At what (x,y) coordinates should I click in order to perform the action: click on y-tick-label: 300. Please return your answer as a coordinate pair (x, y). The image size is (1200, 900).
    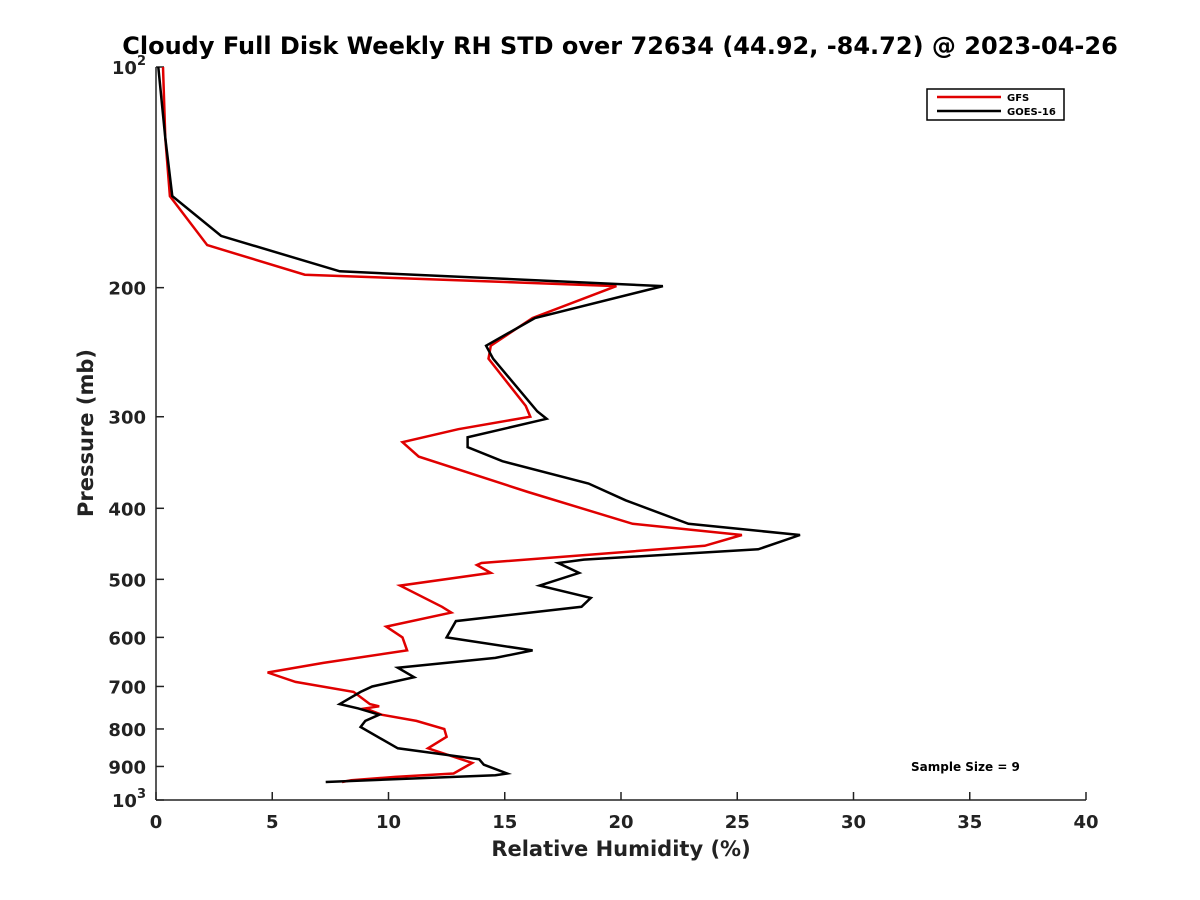
    Looking at the image, I should click on (127, 418).